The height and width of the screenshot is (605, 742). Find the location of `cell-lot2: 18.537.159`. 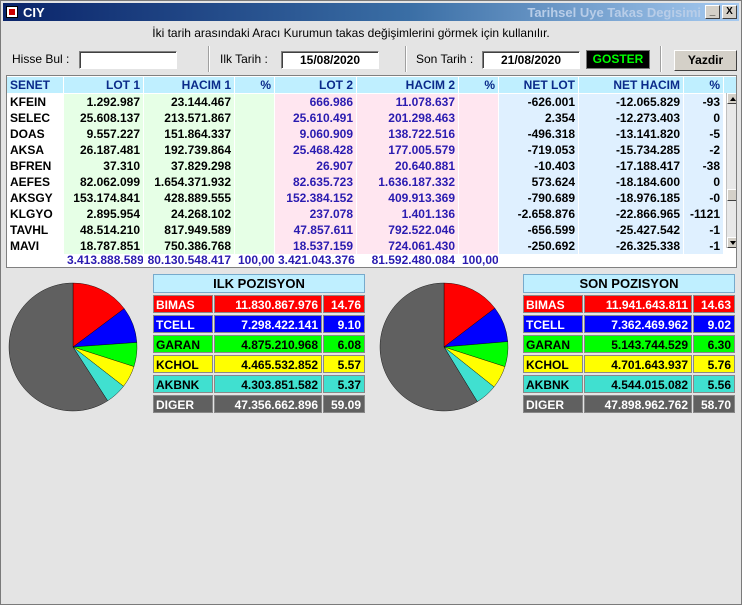

cell-lot2: 18.537.159 is located at coordinates (316, 246).